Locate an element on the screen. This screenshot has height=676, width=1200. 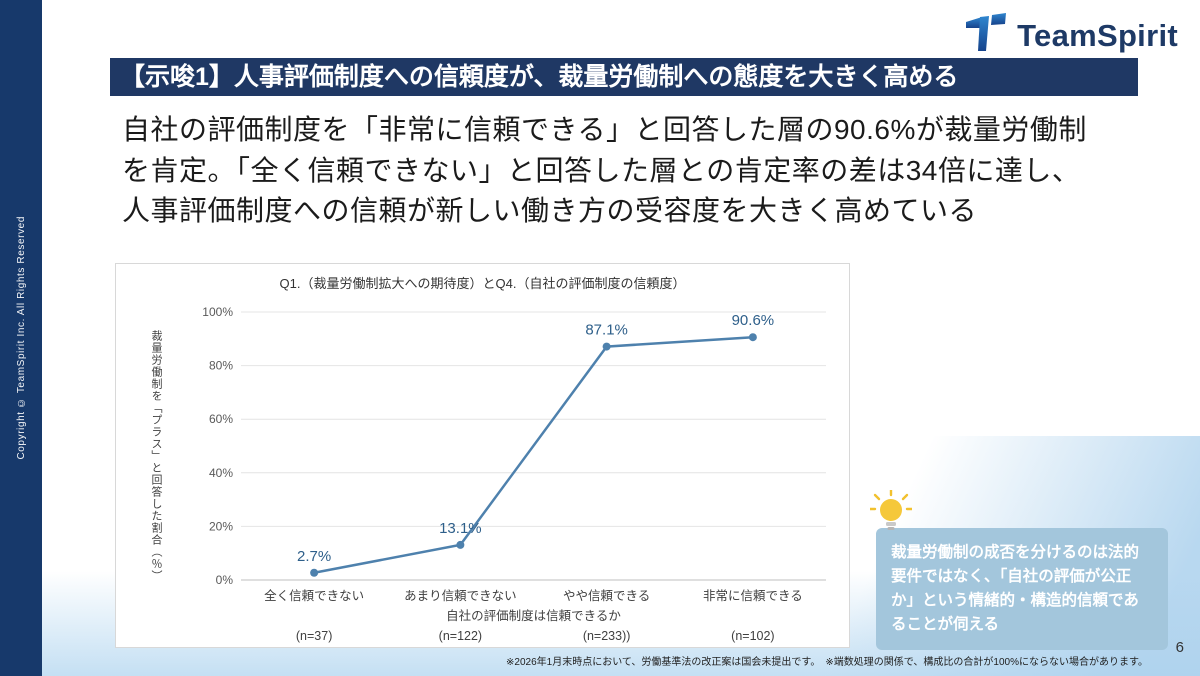
svg-text: 40% is located at coordinates (221, 473).